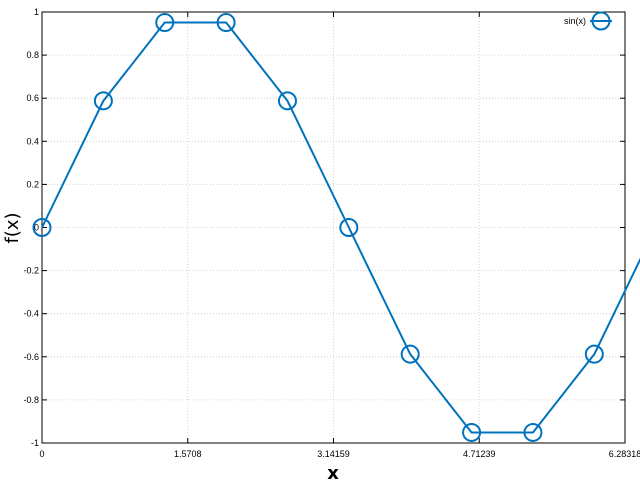 Image resolution: width=640 pixels, height=480 pixels. I want to click on y-tick-label: -0.4, so click(31, 314).